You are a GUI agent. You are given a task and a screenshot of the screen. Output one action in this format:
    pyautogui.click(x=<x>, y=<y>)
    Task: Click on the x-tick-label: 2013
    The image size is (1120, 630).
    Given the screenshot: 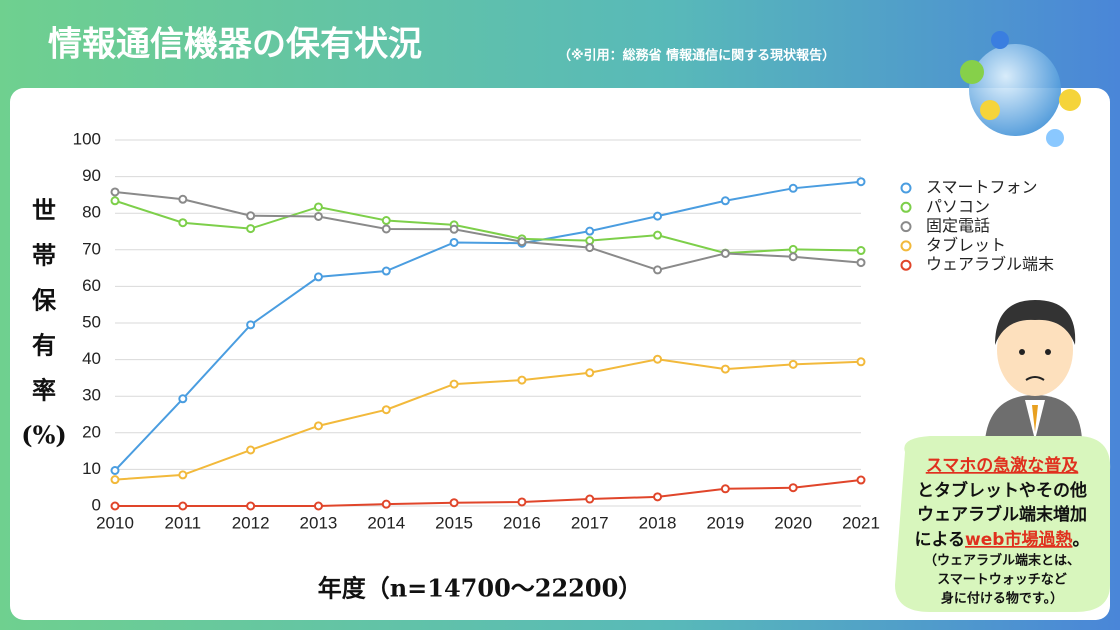 What is the action you would take?
    pyautogui.click(x=319, y=522)
    